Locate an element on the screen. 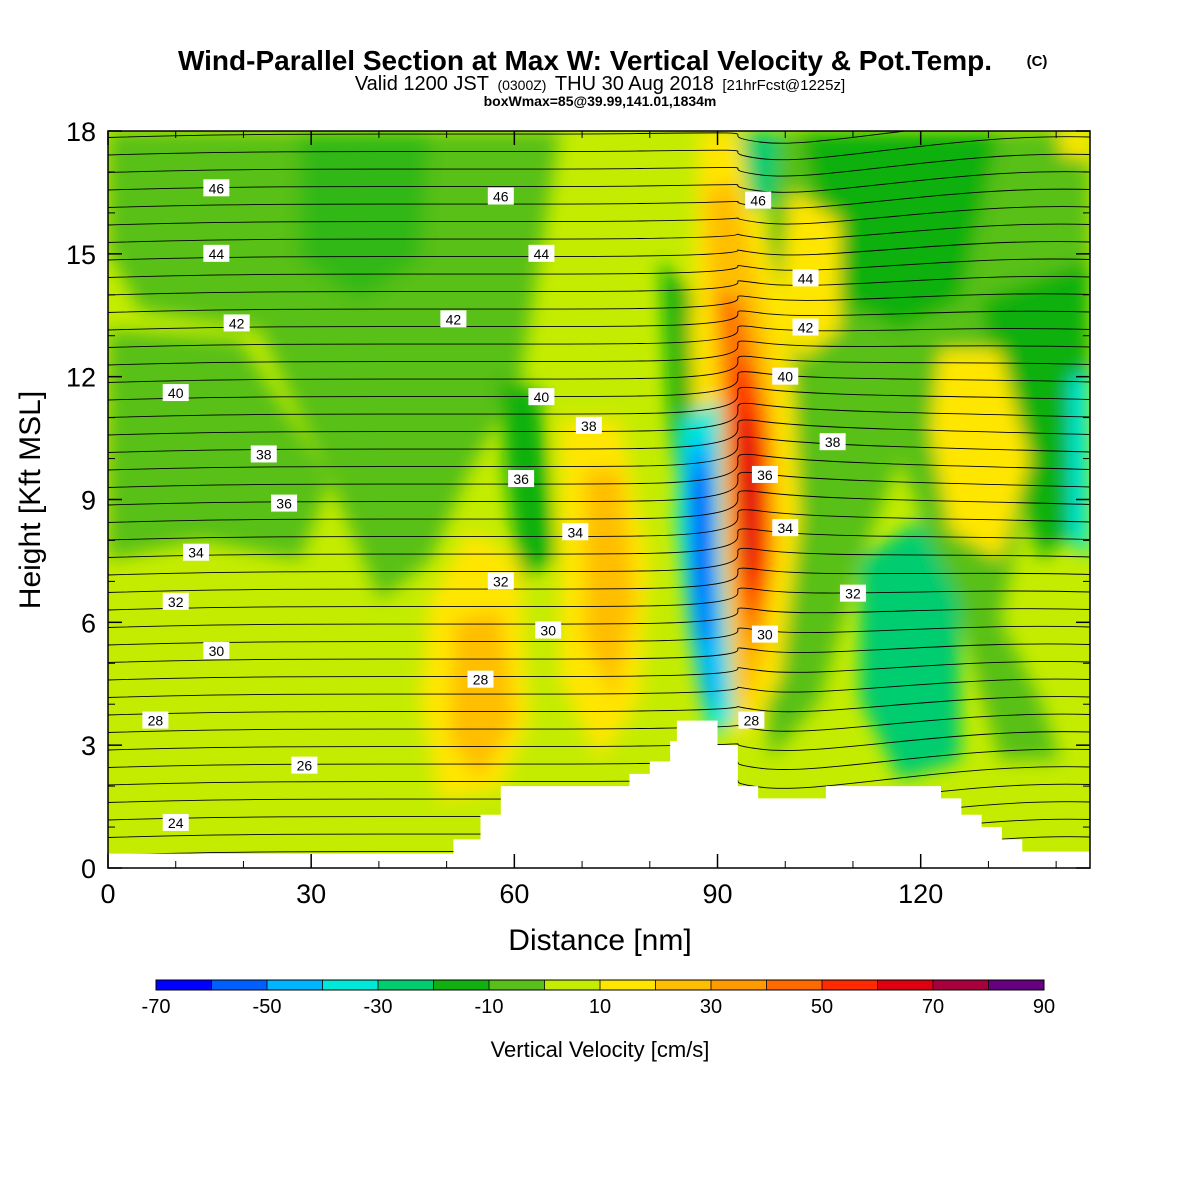  x-axis-label: Distance [nm] is located at coordinates (599, 940).